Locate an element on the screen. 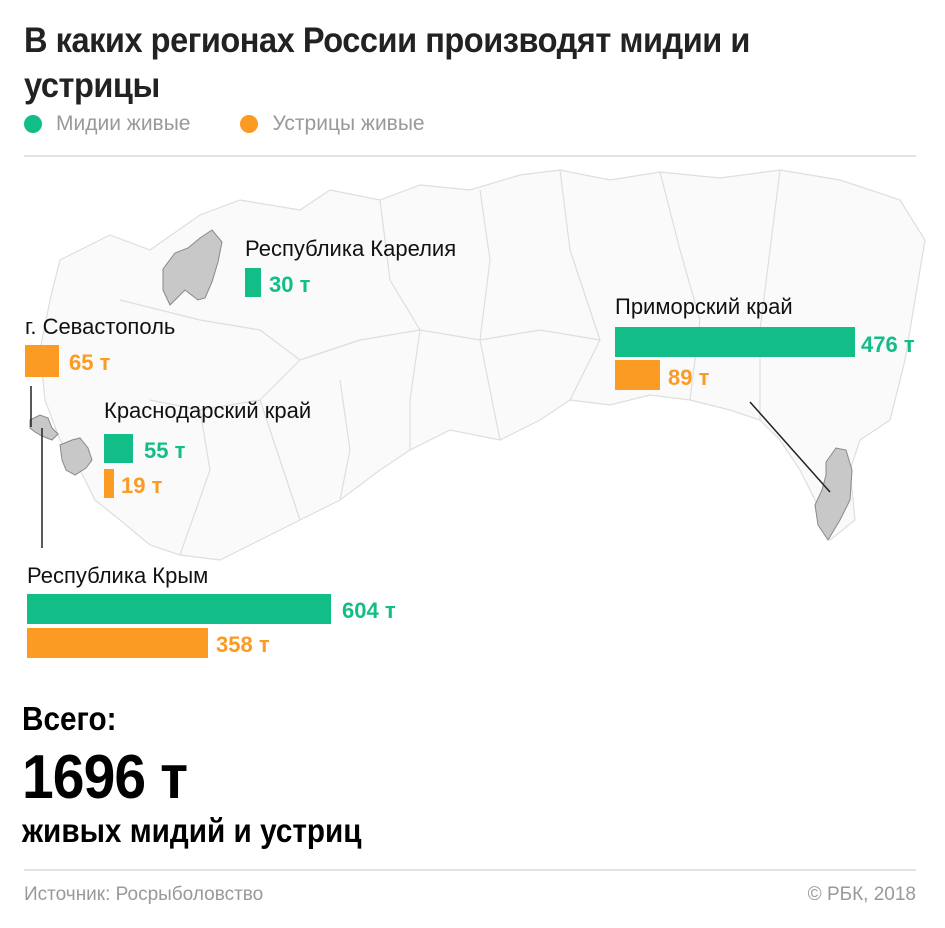 The image size is (945, 928). crimea-oysters-value: 358 т is located at coordinates (243, 644).